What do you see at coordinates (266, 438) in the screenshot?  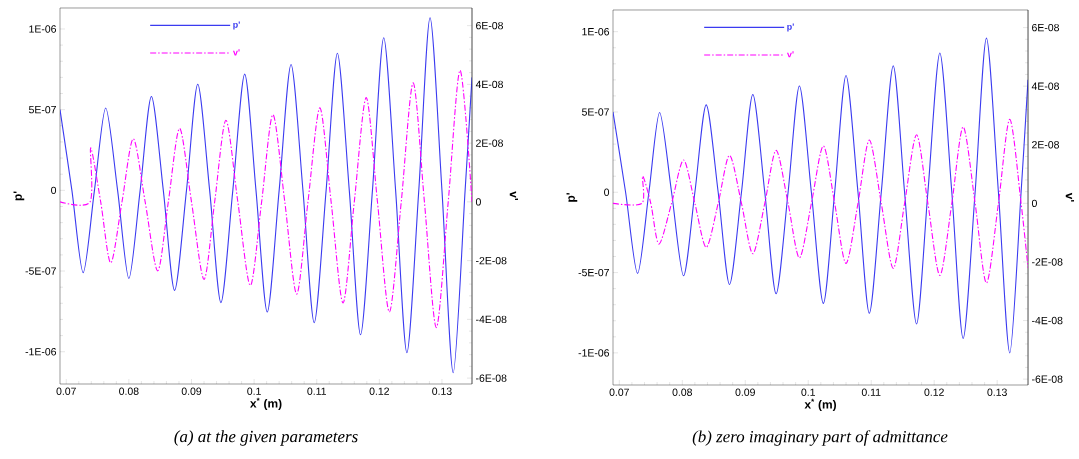 I see `text: (a) at the given parameters` at bounding box center [266, 438].